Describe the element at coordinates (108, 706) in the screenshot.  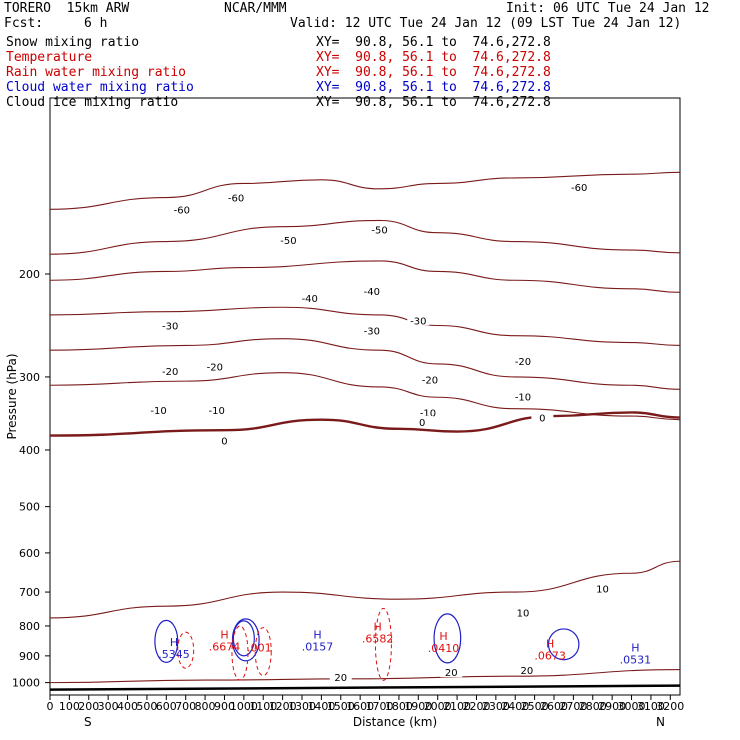
I see `x-tick-label: 300` at that location.